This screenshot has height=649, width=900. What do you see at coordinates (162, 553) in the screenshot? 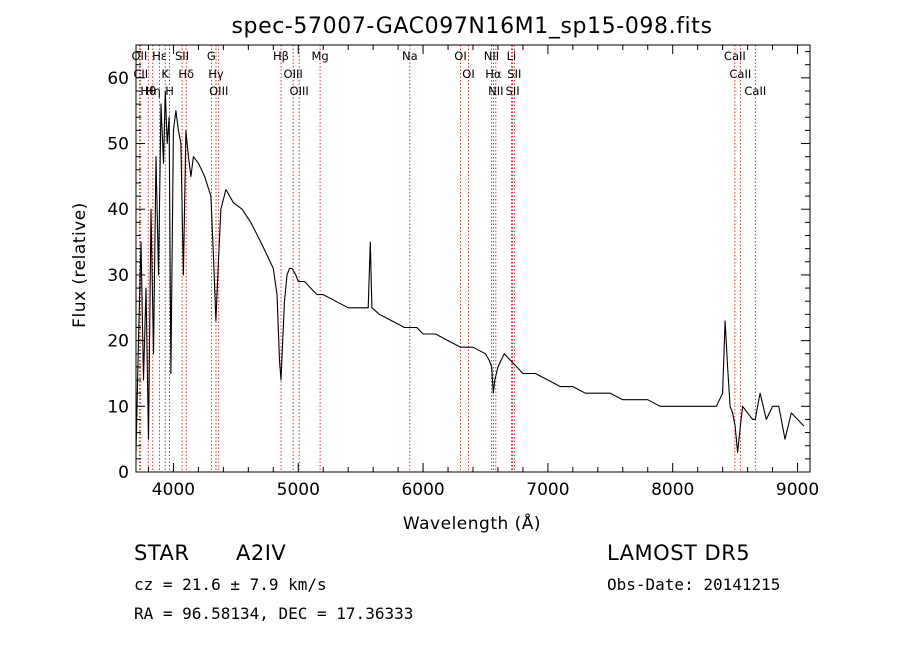
I see `object-type: STAR` at bounding box center [162, 553].